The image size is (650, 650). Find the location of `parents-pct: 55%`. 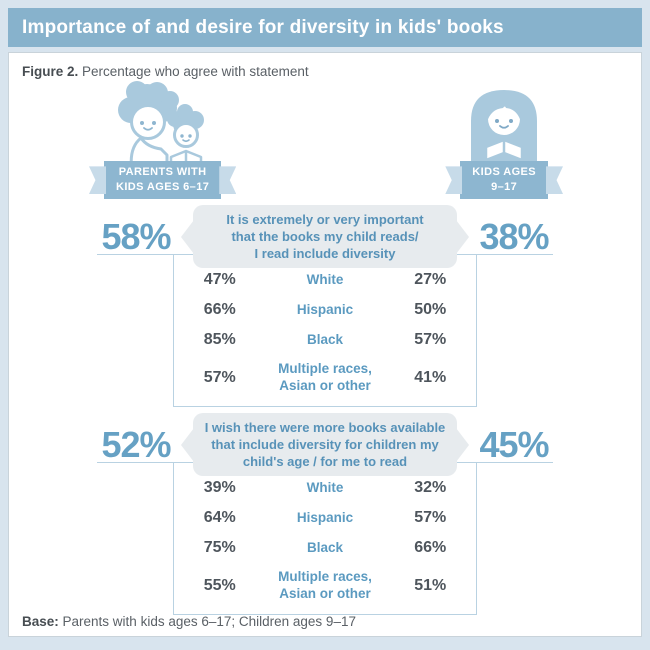

parents-pct: 55% is located at coordinates (219, 585).